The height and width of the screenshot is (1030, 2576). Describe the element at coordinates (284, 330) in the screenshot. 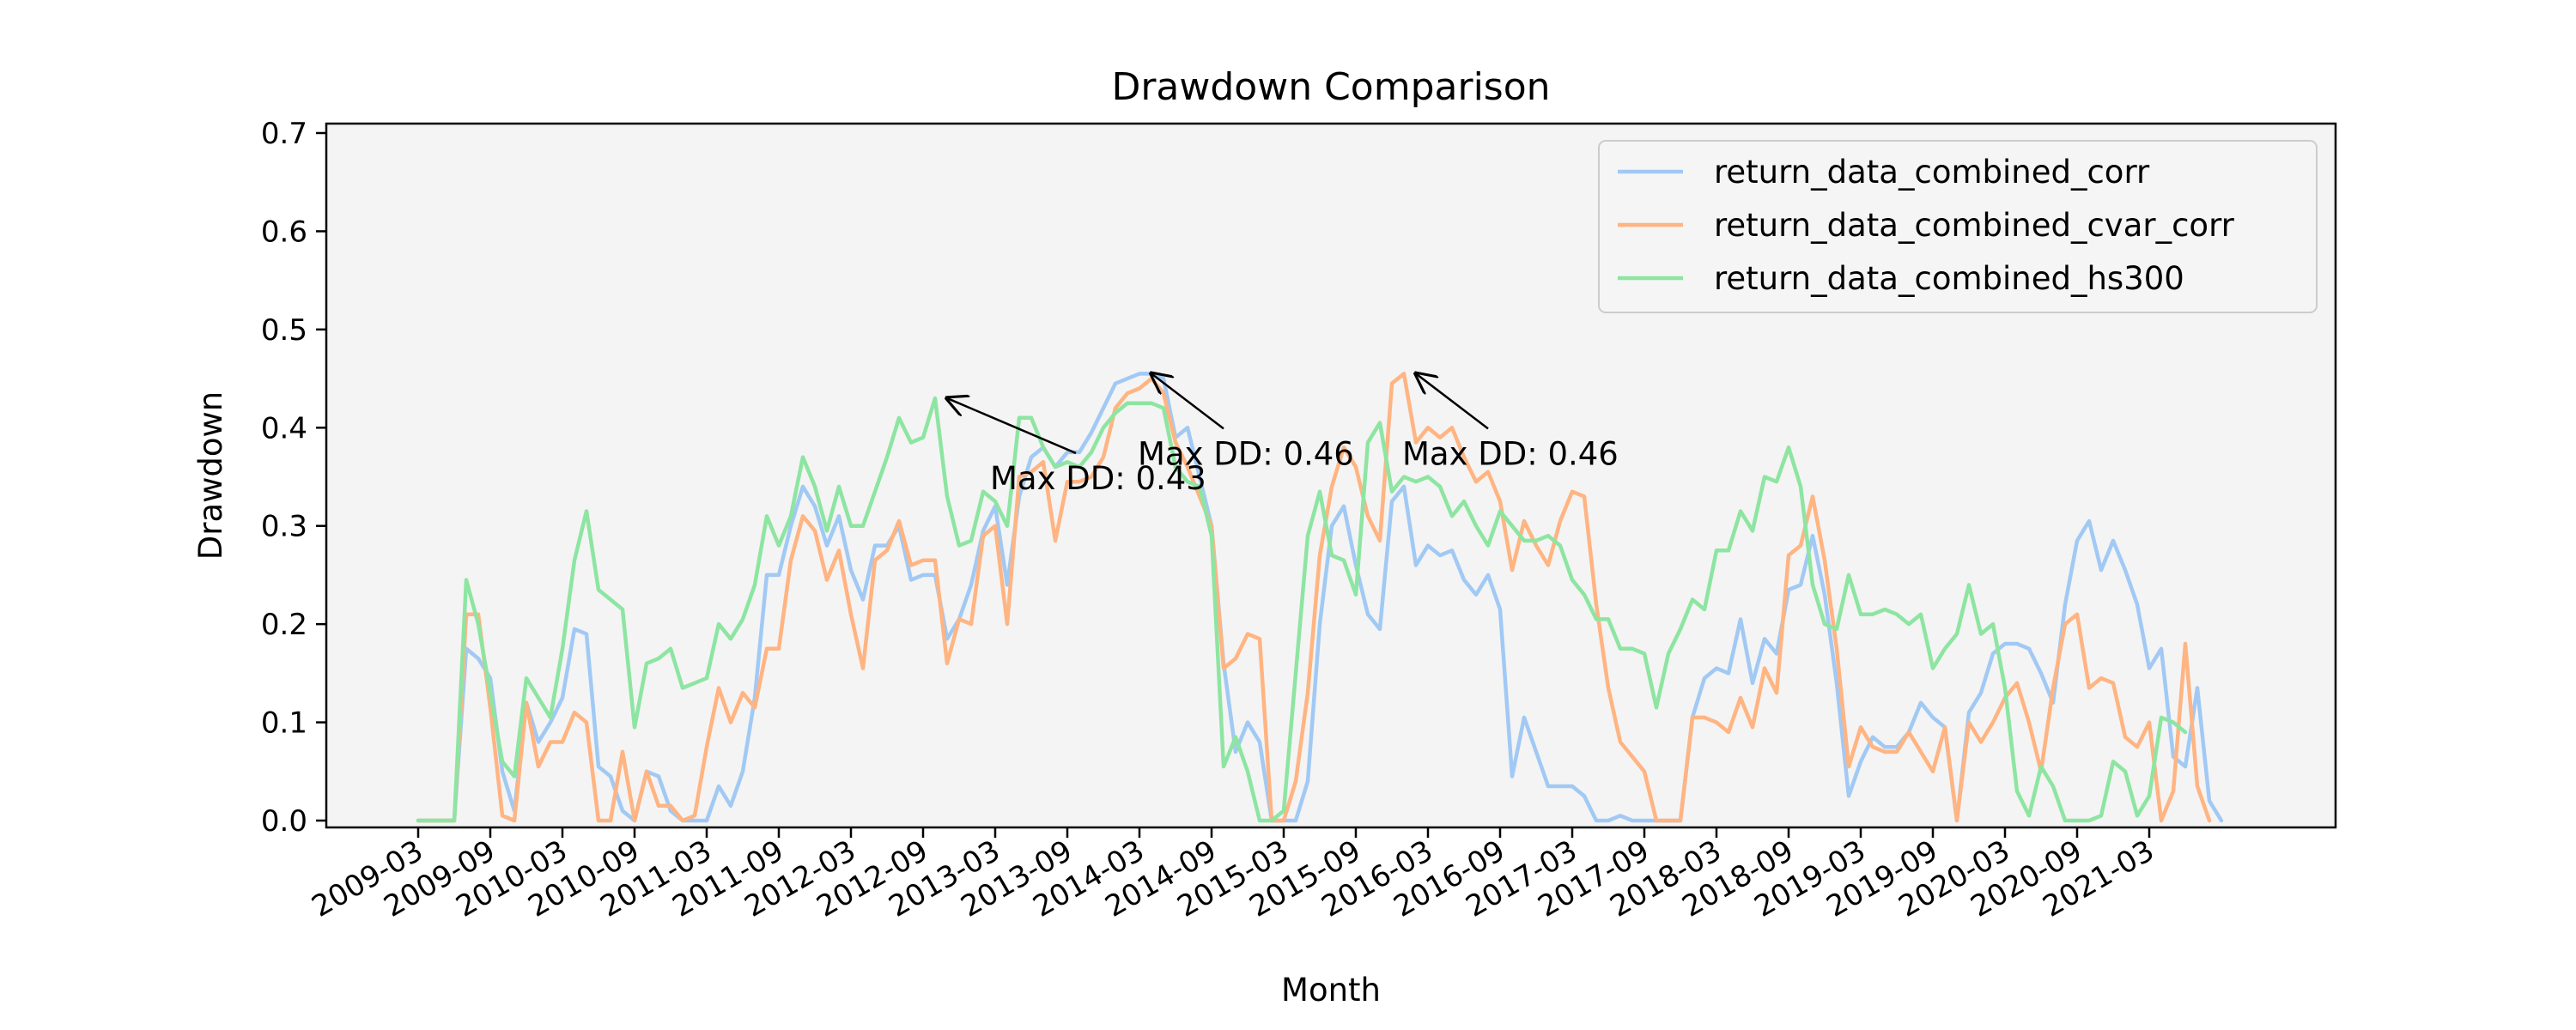

I see `y-tick-label: 0.5` at that location.